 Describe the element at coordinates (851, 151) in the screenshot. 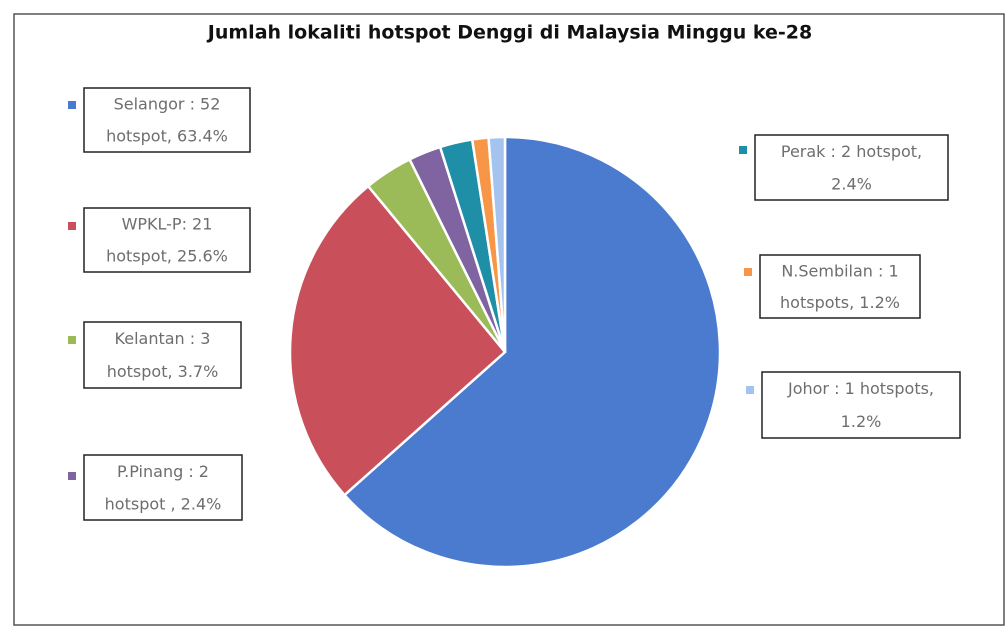

I see `data-label: Perak : 2 hotspot,` at that location.